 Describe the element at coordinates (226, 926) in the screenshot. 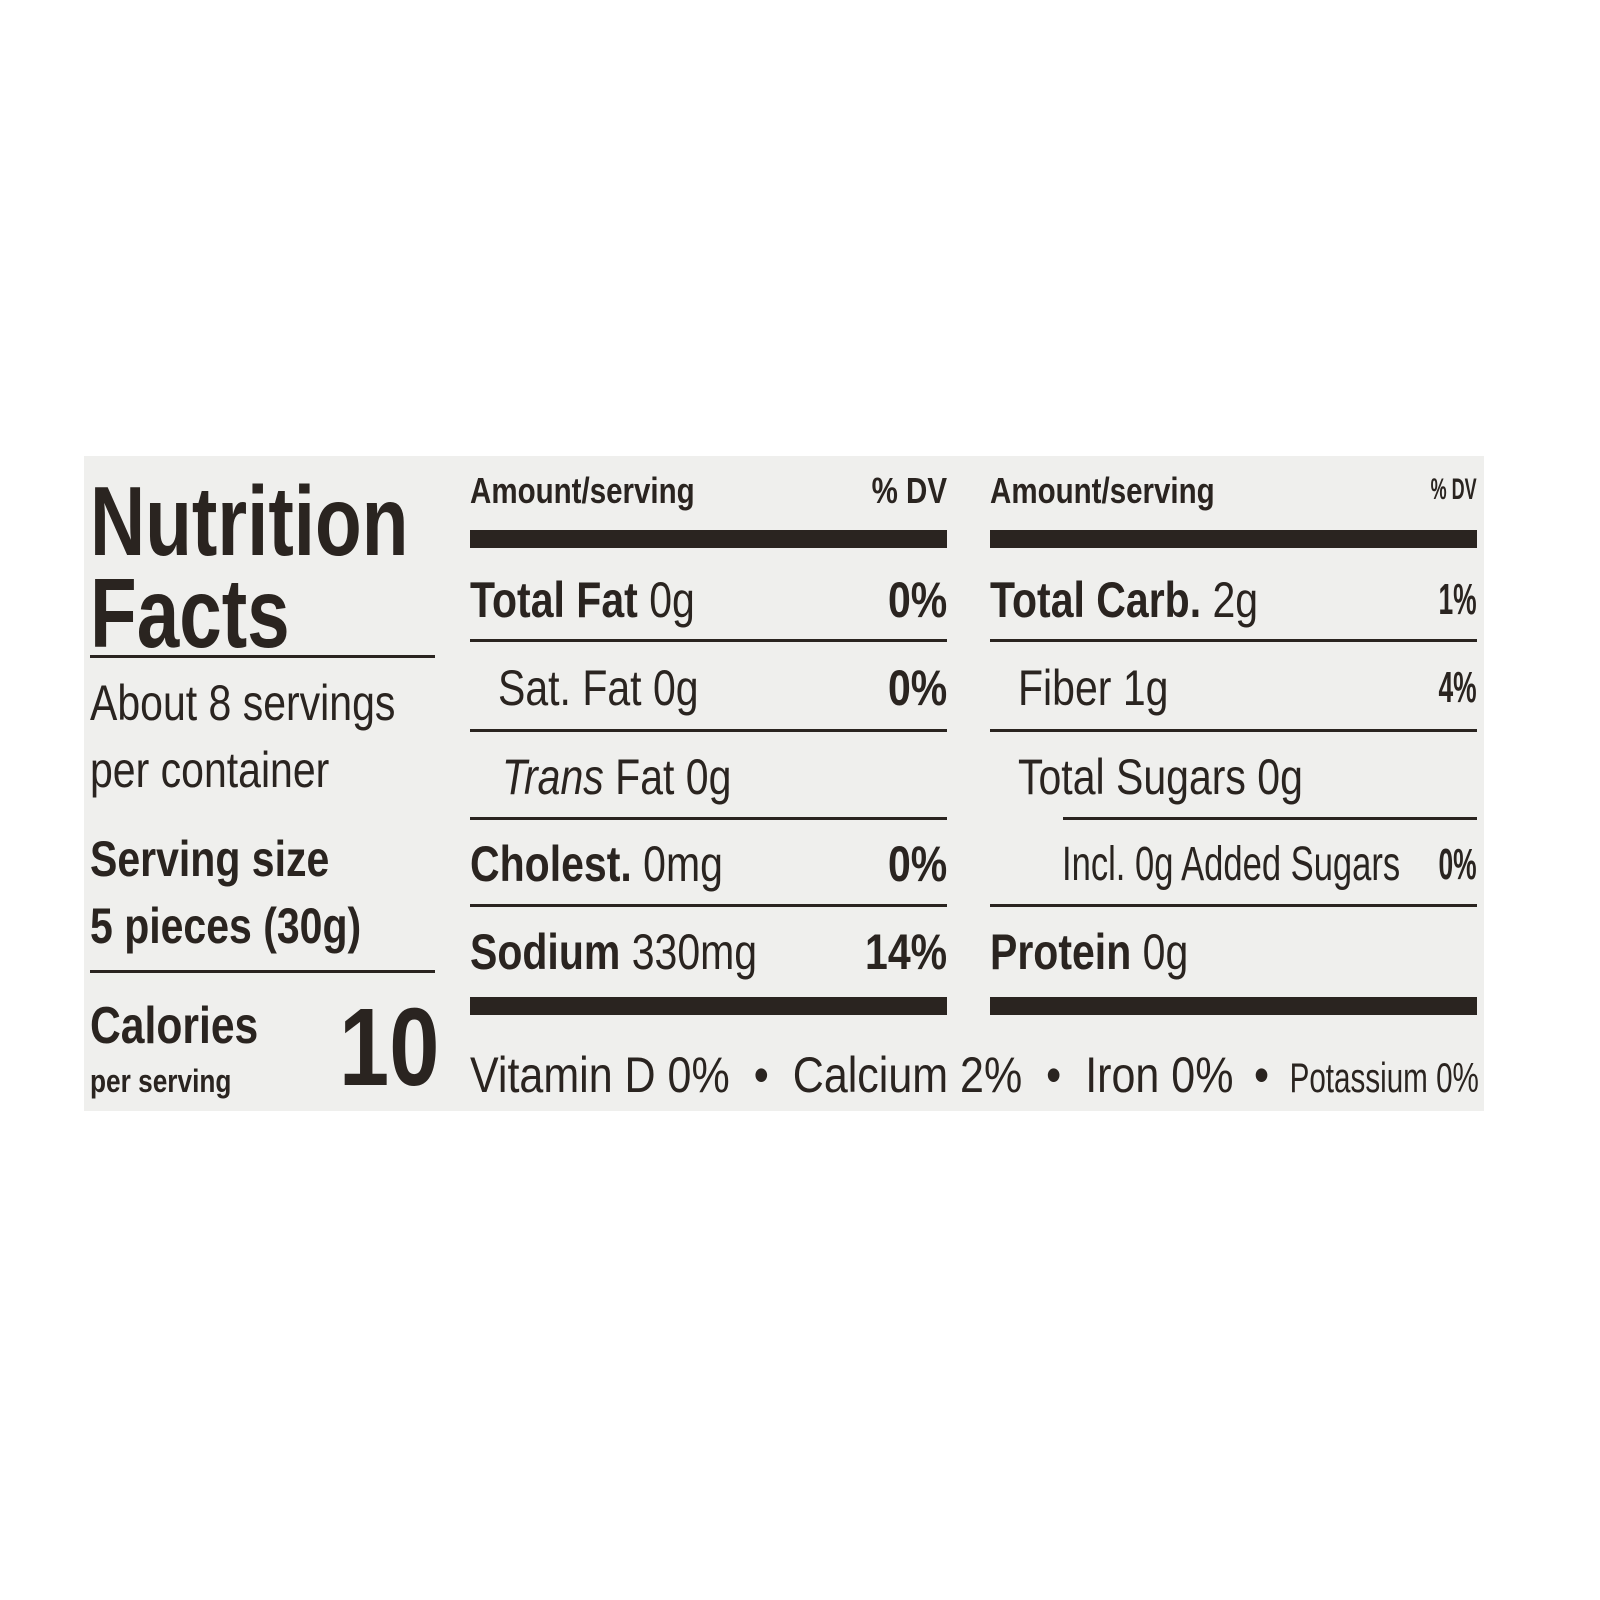

I see `serving-size-value: 5 pieces (30g)` at that location.